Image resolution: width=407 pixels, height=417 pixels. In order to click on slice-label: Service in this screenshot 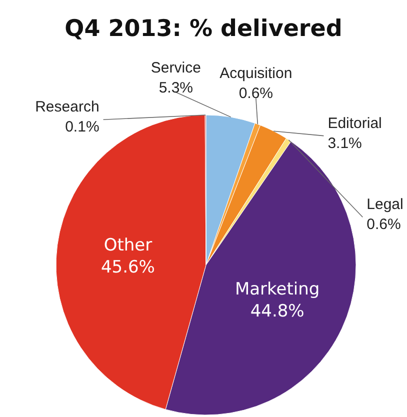, I will do `click(175, 67)`.